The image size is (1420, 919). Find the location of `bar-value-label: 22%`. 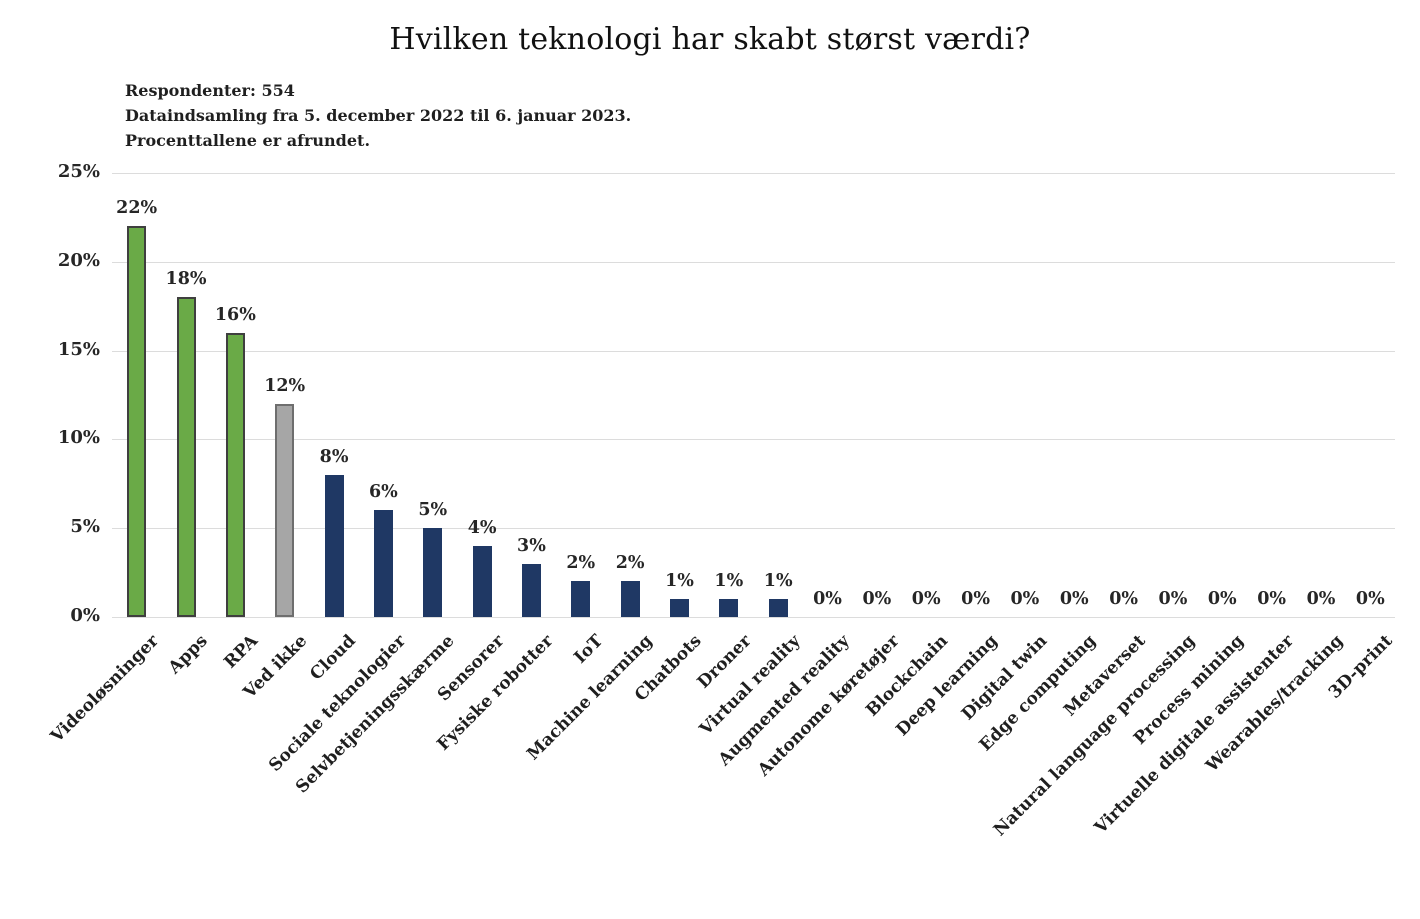

bar-value-label: 22% is located at coordinates (137, 208).